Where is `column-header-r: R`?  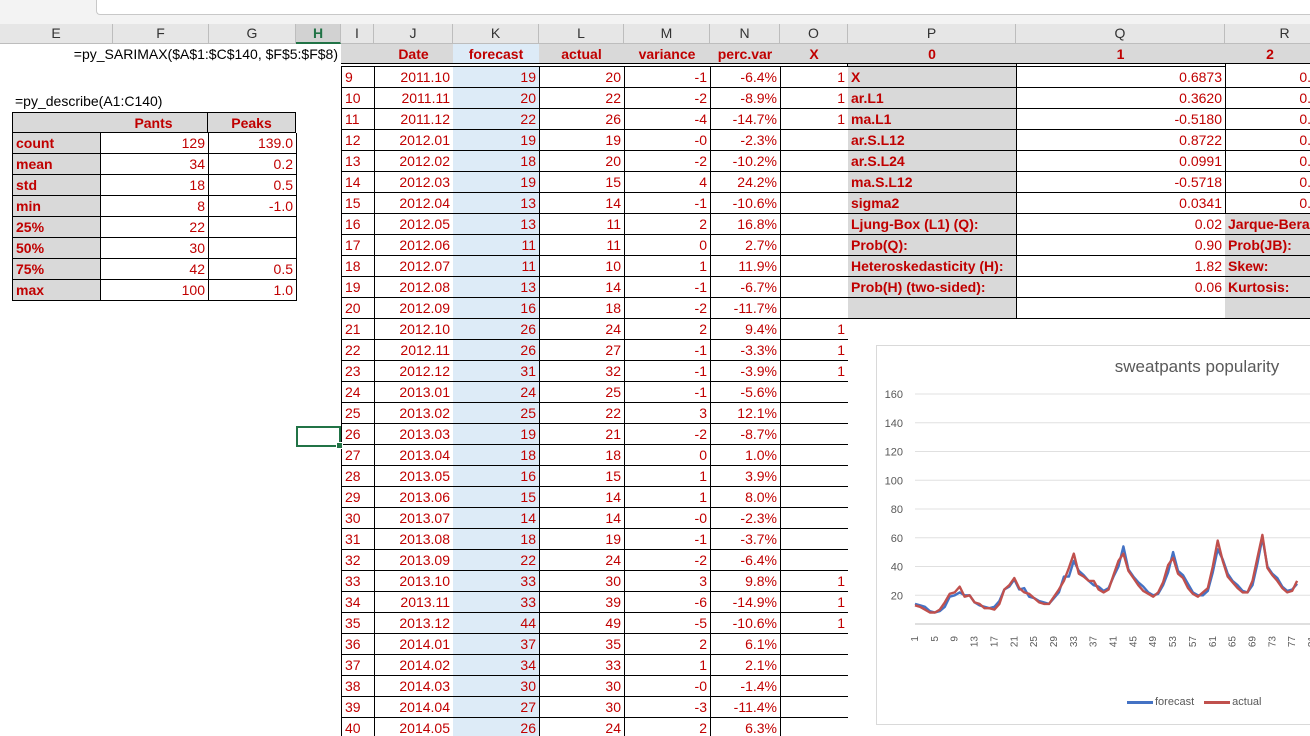 column-header-r: R is located at coordinates (1267, 34).